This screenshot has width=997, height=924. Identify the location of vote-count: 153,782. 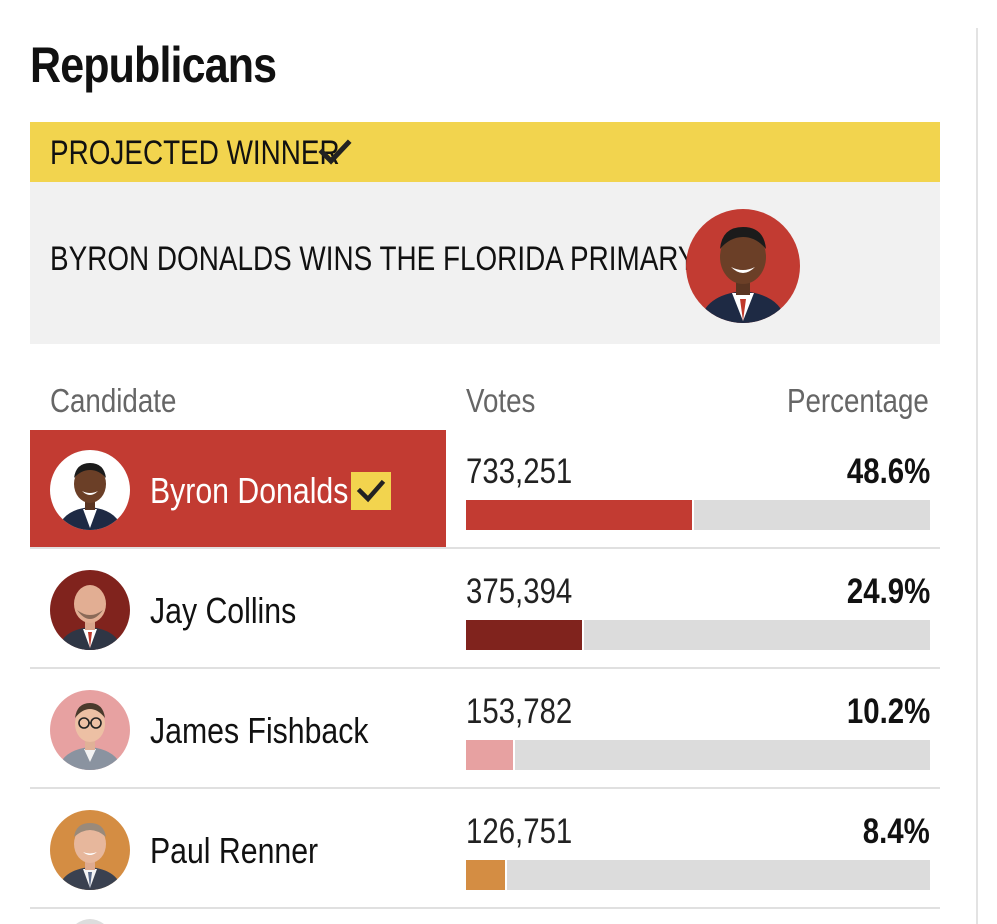
(519, 711).